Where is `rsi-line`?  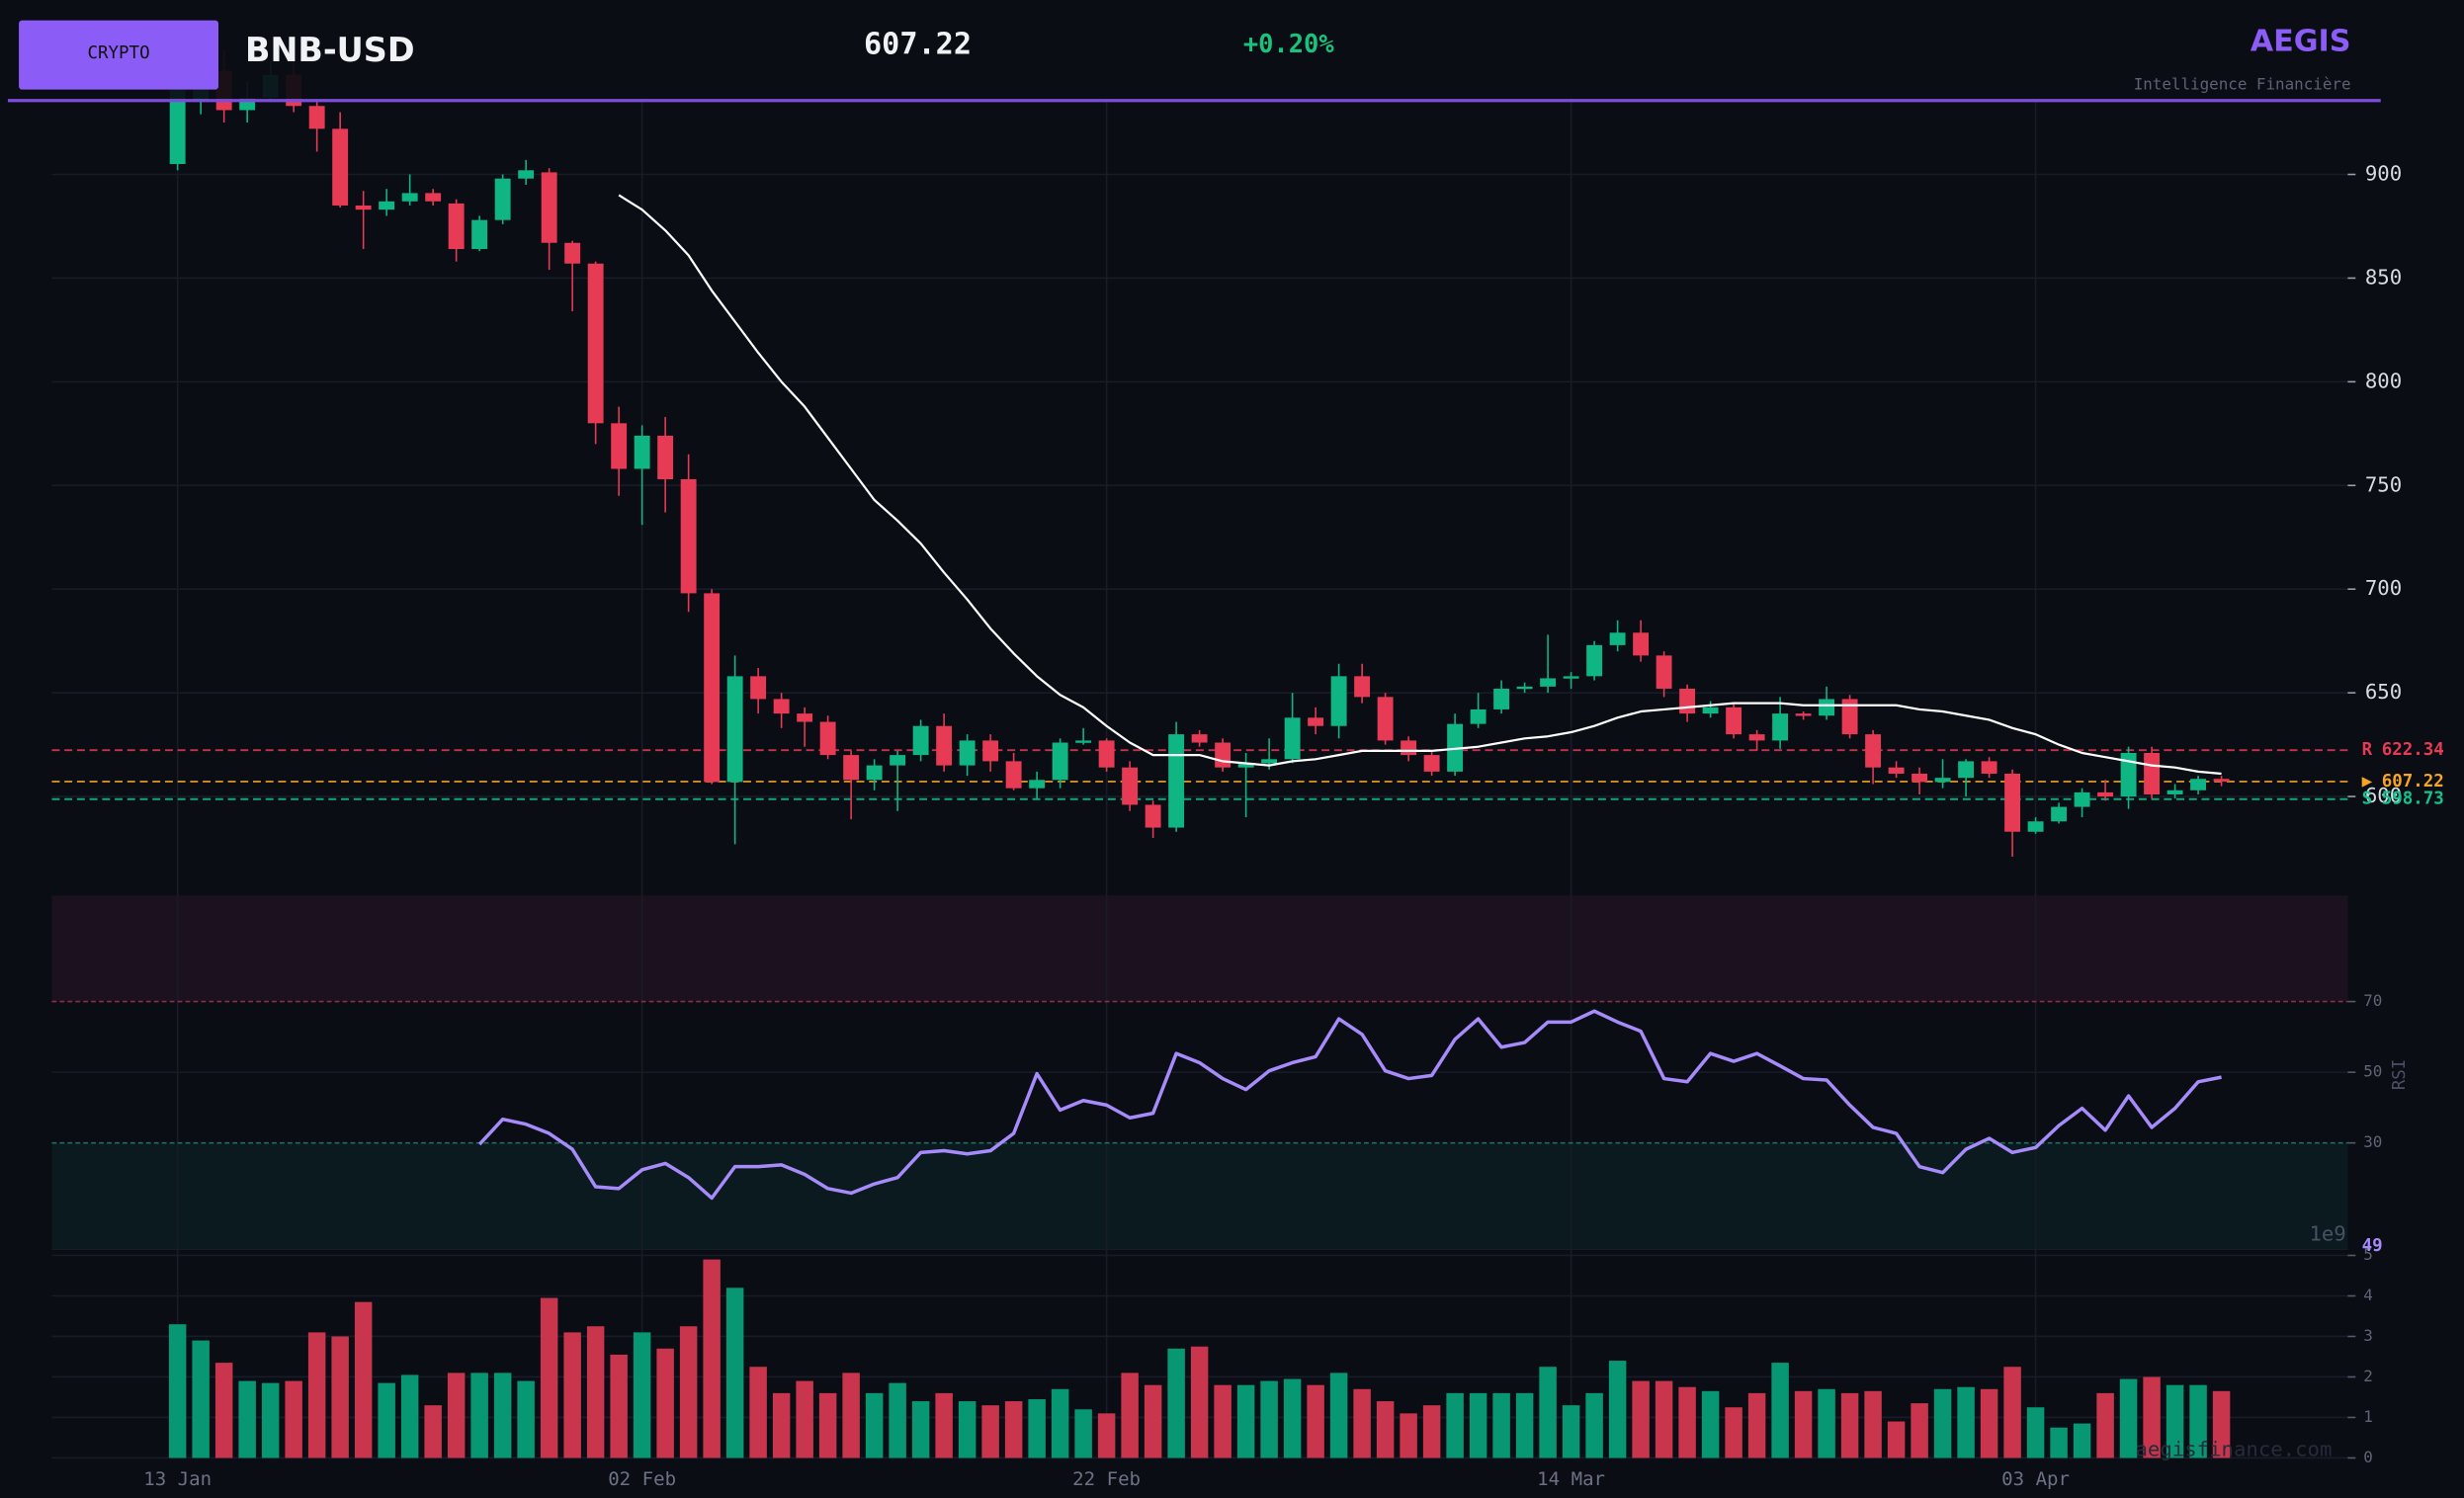 rsi-line is located at coordinates (1349, 1105).